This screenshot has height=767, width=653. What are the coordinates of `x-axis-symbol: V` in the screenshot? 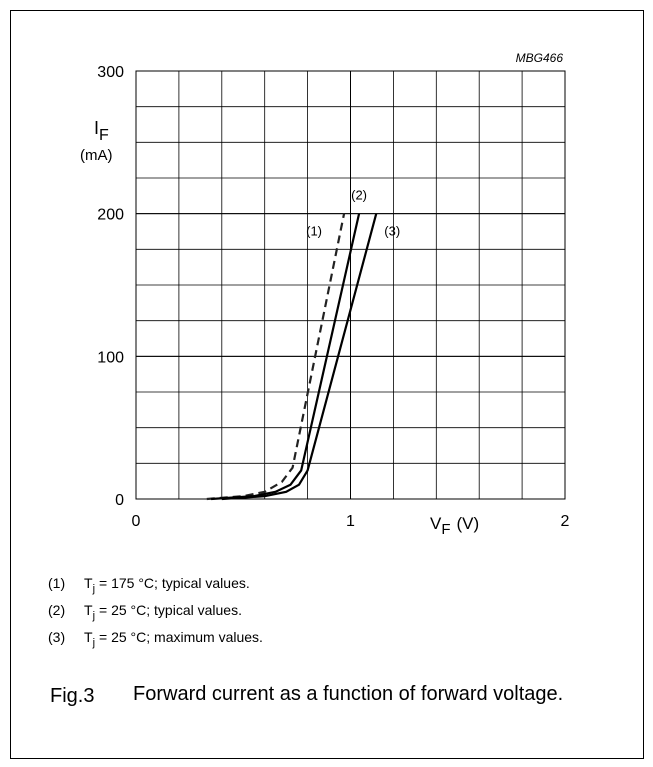 It's located at (436, 523).